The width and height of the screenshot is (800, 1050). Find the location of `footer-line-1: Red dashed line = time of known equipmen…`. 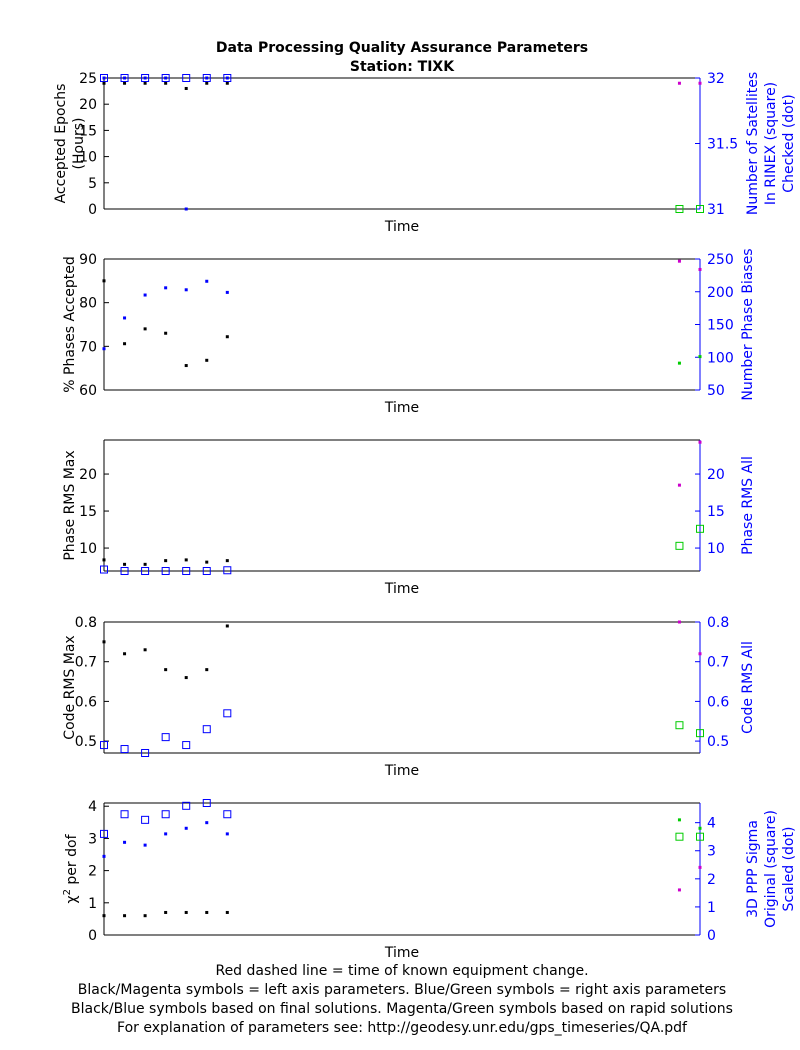

footer-line-1: Red dashed line = time of known equipmen… is located at coordinates (401, 971).